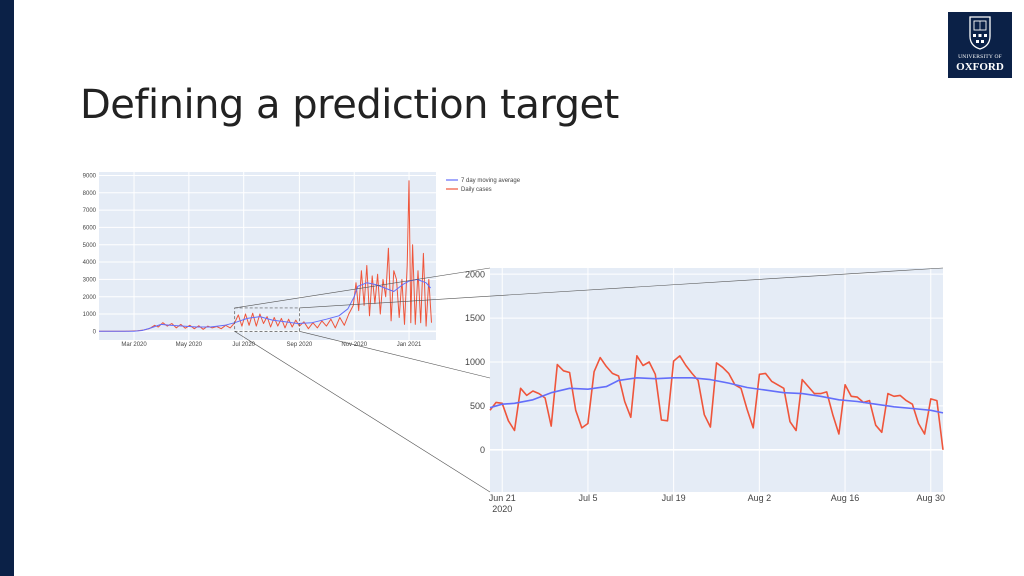  Describe the element at coordinates (95, 332) in the screenshot. I see `overview-y-tick-label: 0` at that location.